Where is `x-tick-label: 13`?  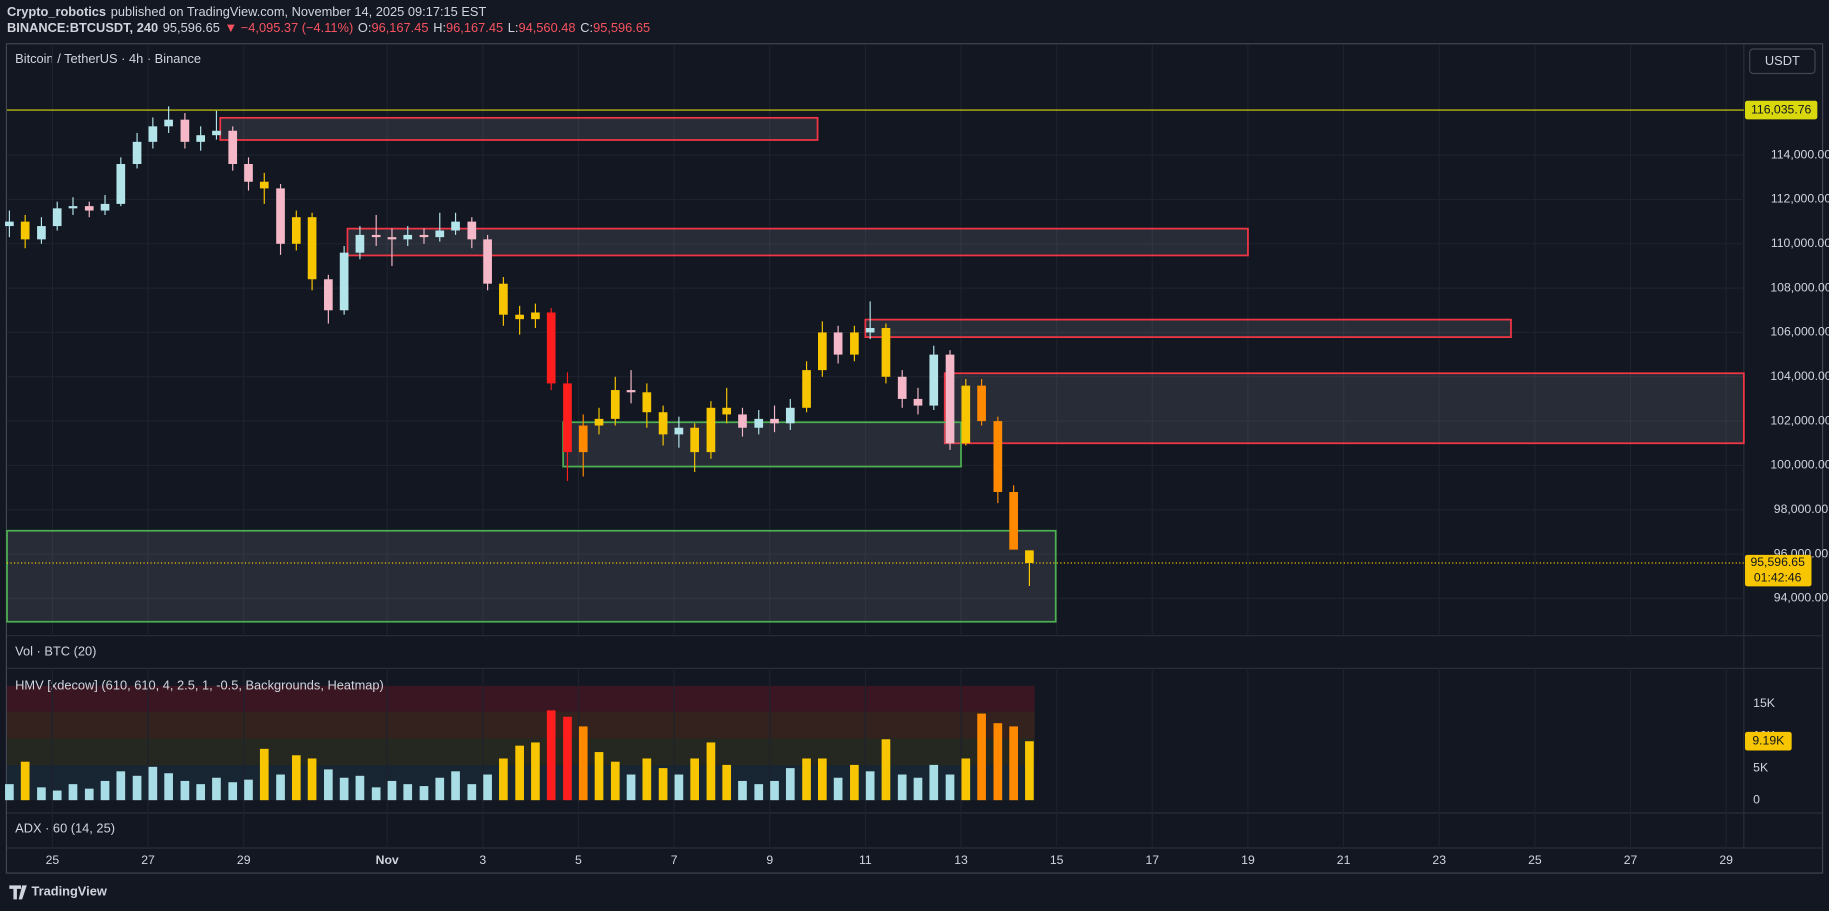 x-tick-label: 13 is located at coordinates (961, 860).